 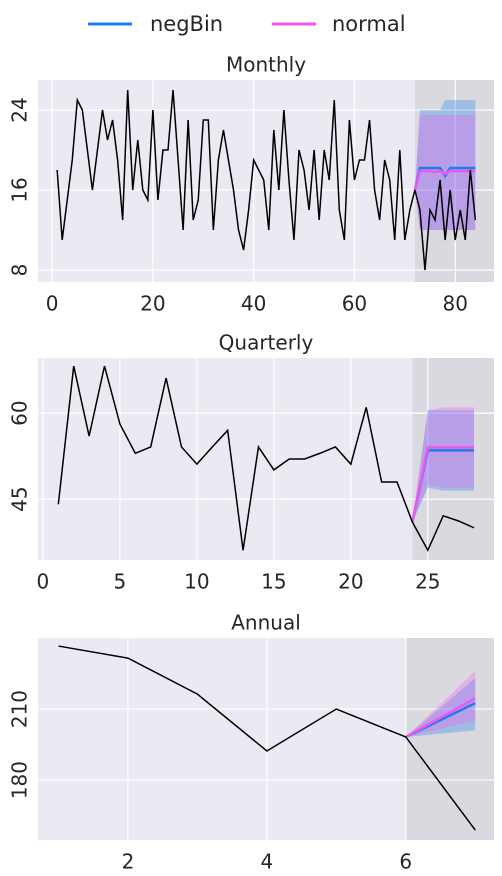 What do you see at coordinates (20, 412) in the screenshot?
I see `y-tick-label: 60` at bounding box center [20, 412].